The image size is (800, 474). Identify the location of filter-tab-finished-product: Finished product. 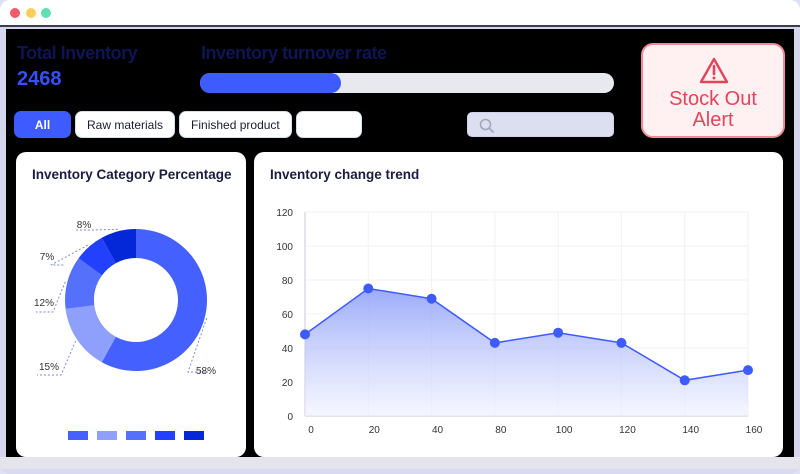
(235, 124).